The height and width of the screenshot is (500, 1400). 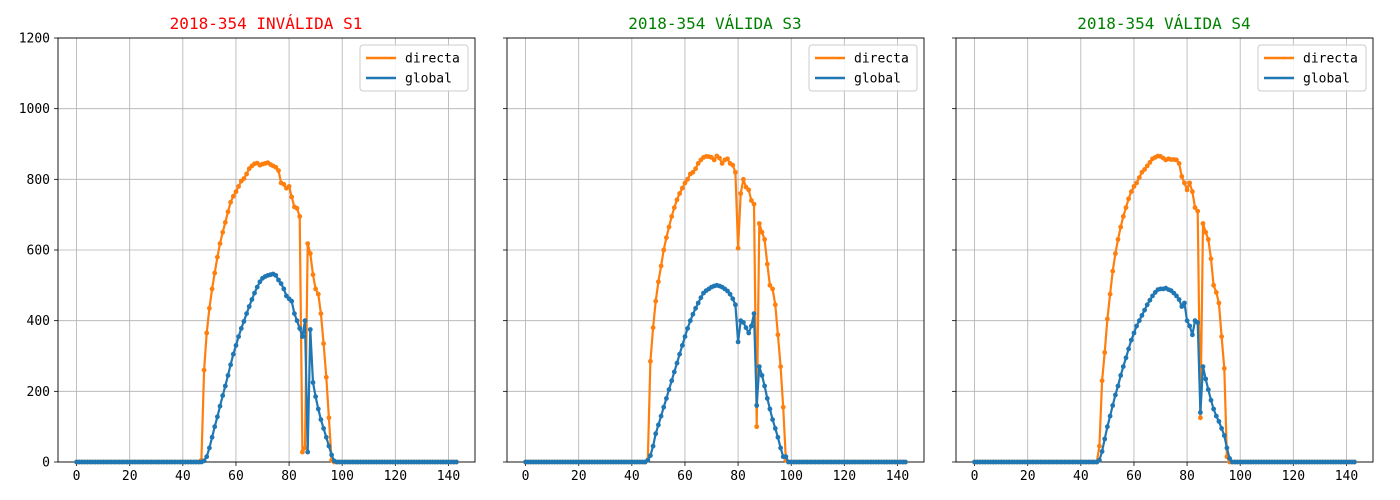 What do you see at coordinates (881, 59) in the screenshot?
I see `legend-label-directa: directa` at bounding box center [881, 59].